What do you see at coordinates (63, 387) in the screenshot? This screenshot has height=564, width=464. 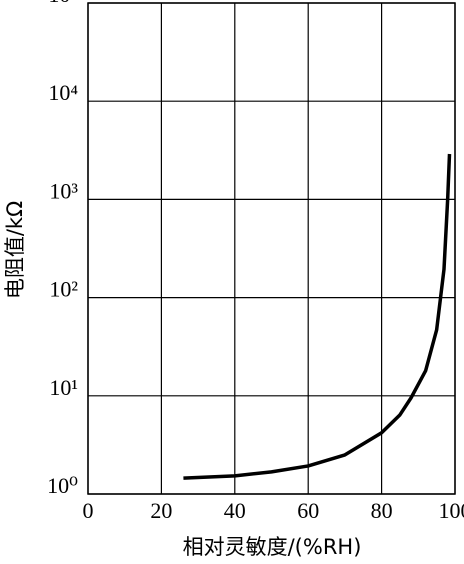 I see `y-tick-label: 10¹` at bounding box center [63, 387].